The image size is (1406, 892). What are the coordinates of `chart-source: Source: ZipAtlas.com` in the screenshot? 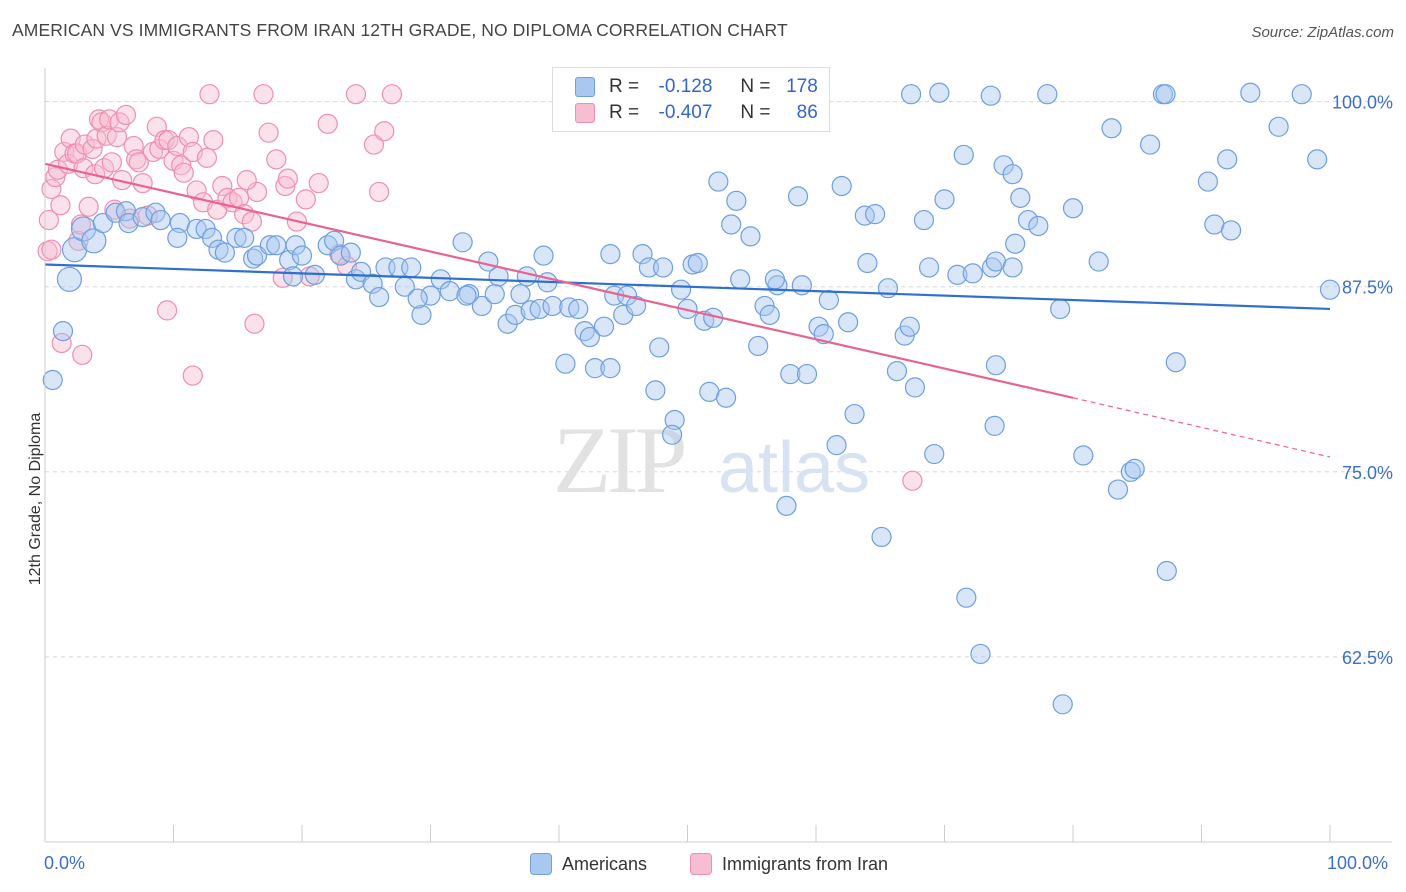 It's located at (1322, 32).